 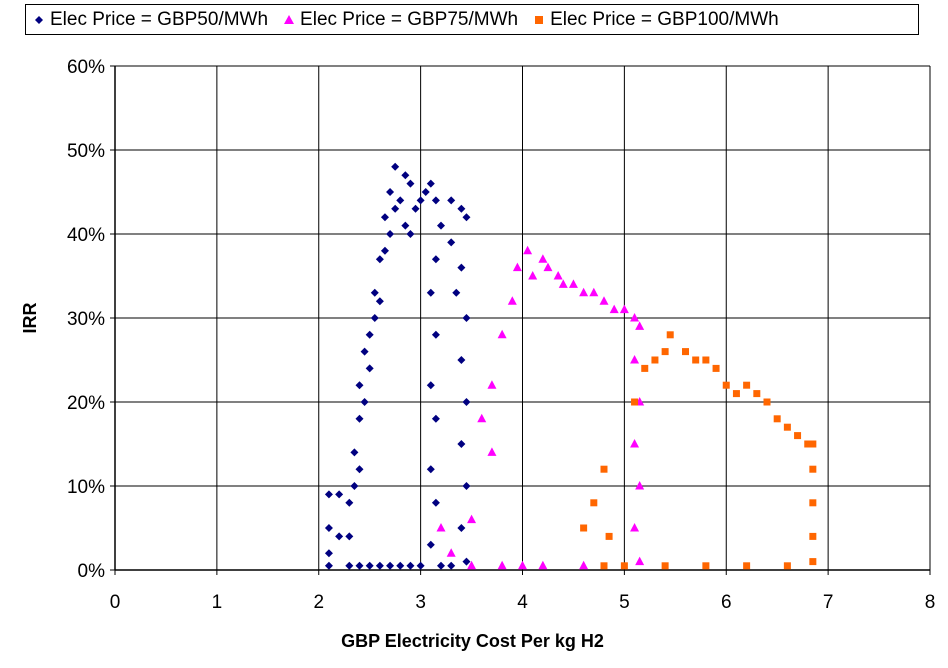 What do you see at coordinates (409, 19) in the screenshot?
I see `legend-label-gbp75: Elec Price = GBP75/MWh` at bounding box center [409, 19].